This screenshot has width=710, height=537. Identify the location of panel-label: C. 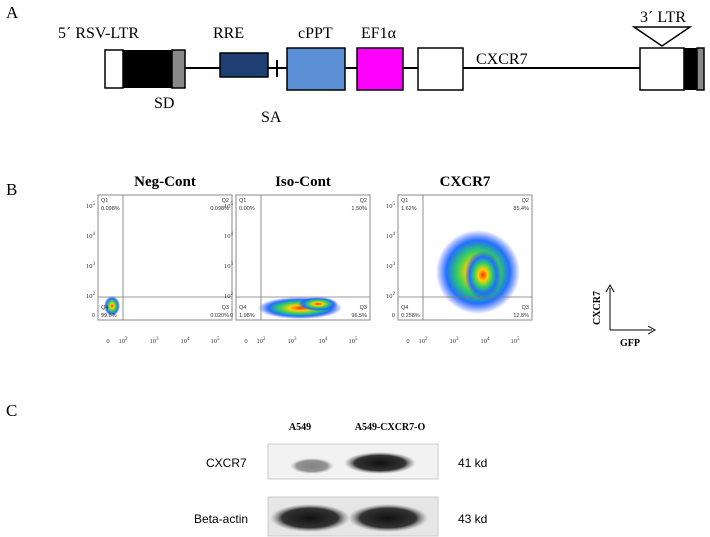
(11, 410).